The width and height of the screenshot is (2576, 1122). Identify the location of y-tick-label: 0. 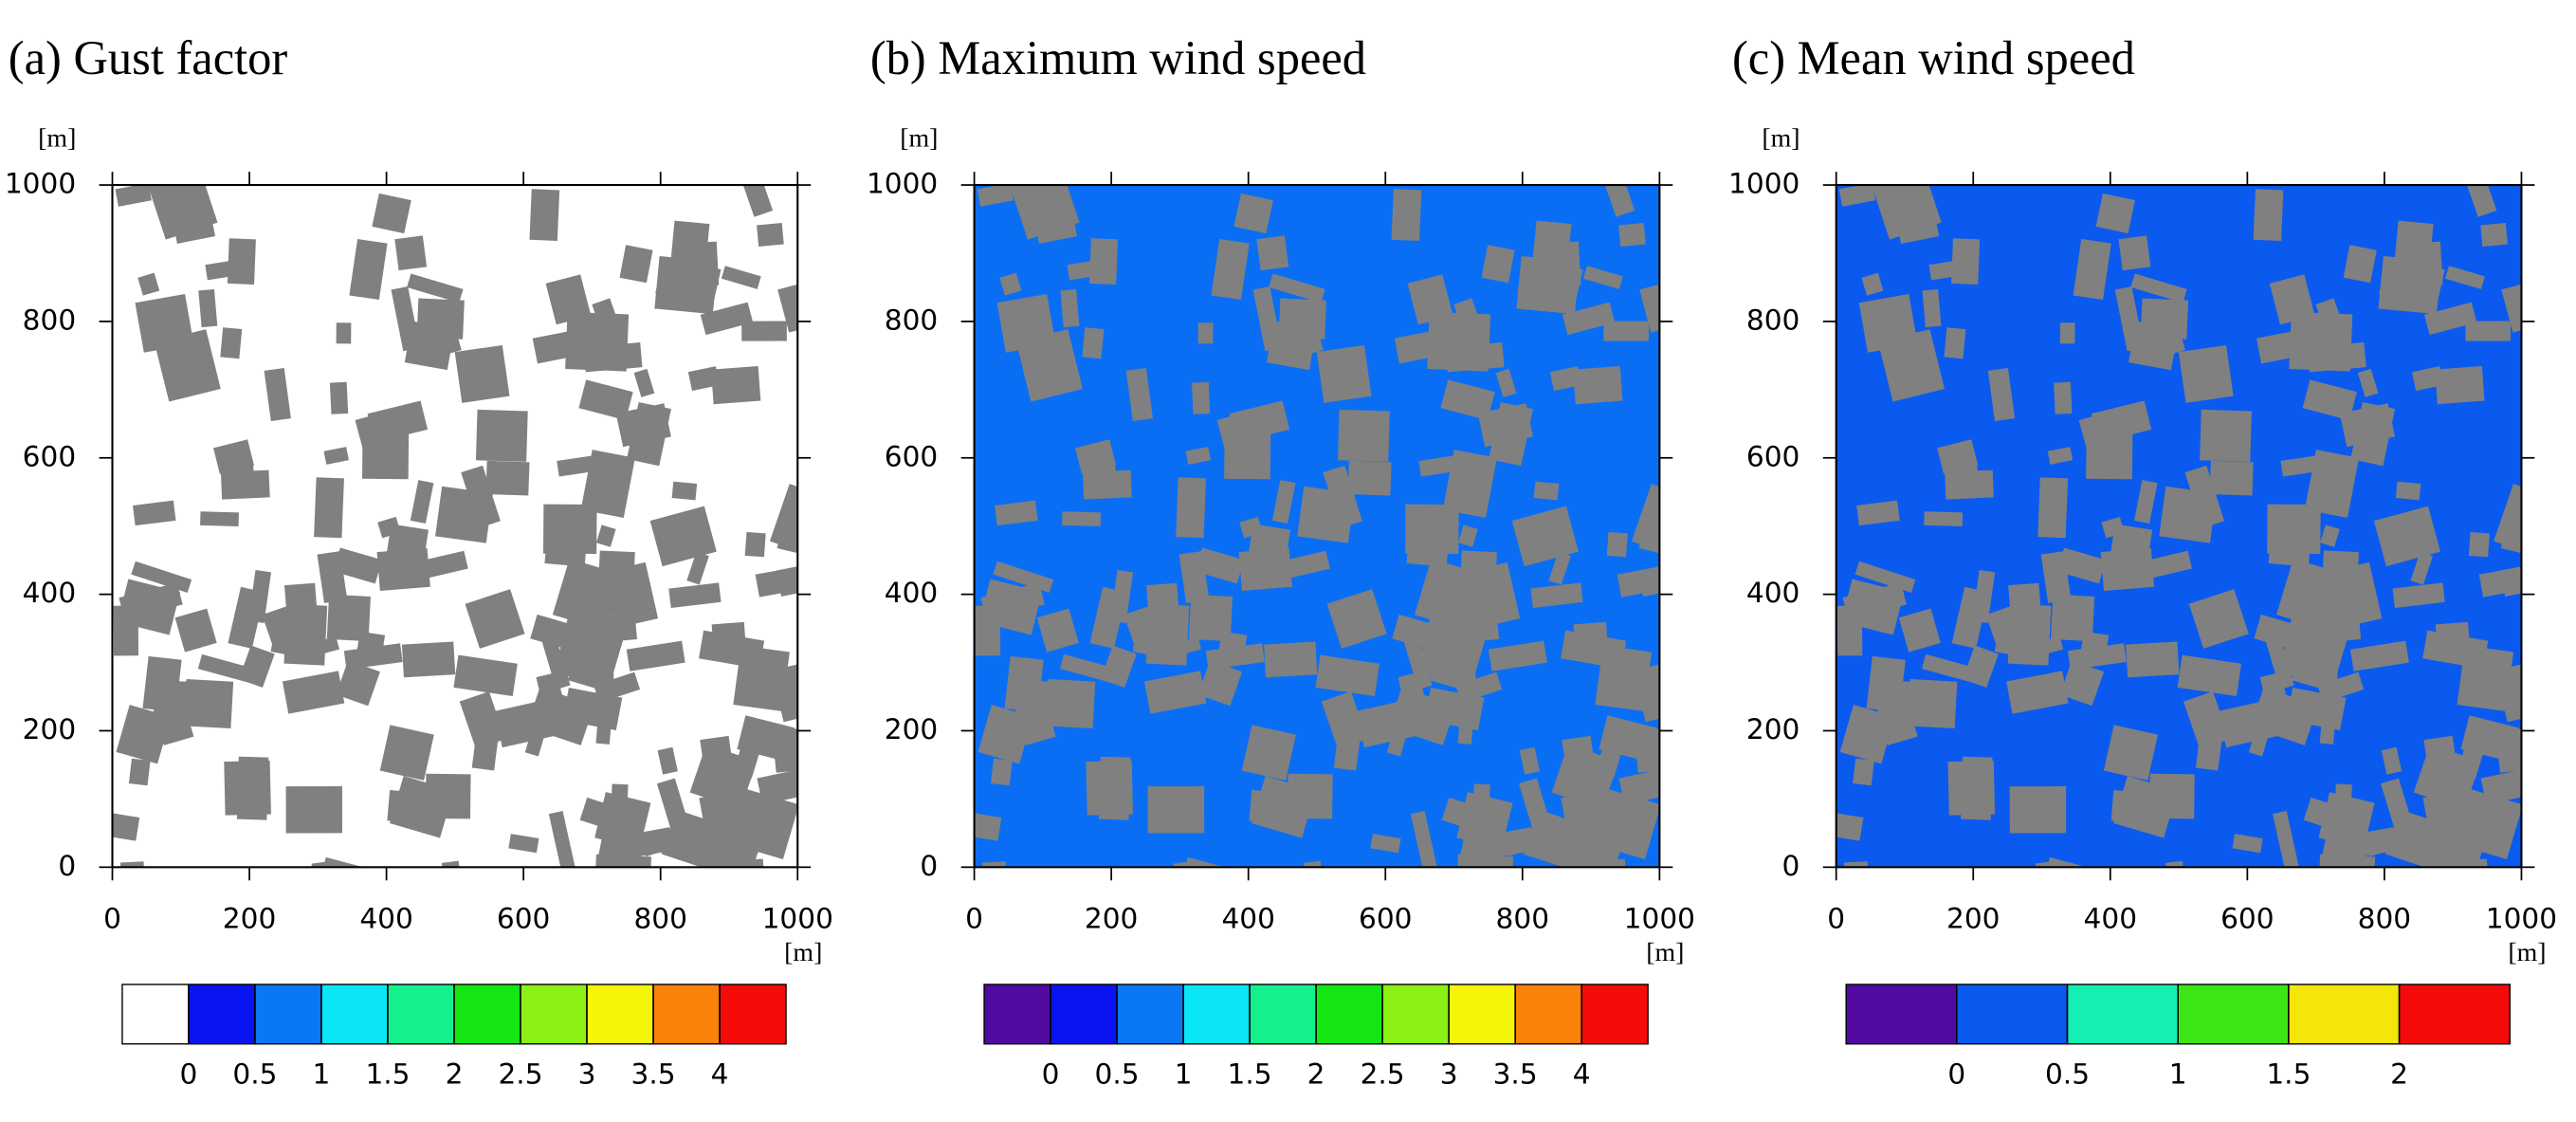
(67, 866).